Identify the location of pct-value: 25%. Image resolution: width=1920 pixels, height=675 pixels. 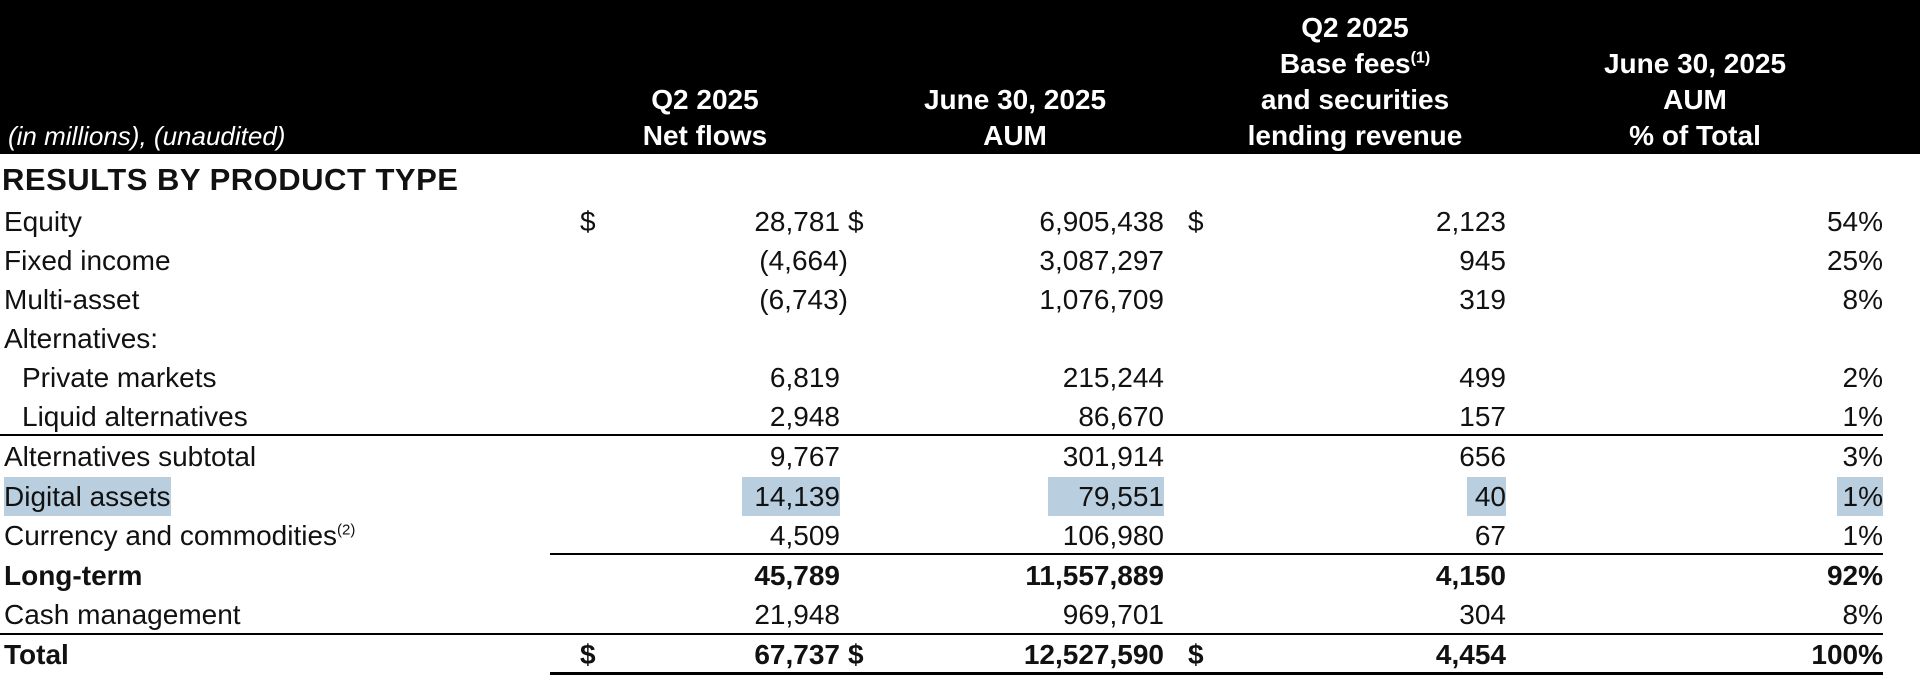
(1854, 260).